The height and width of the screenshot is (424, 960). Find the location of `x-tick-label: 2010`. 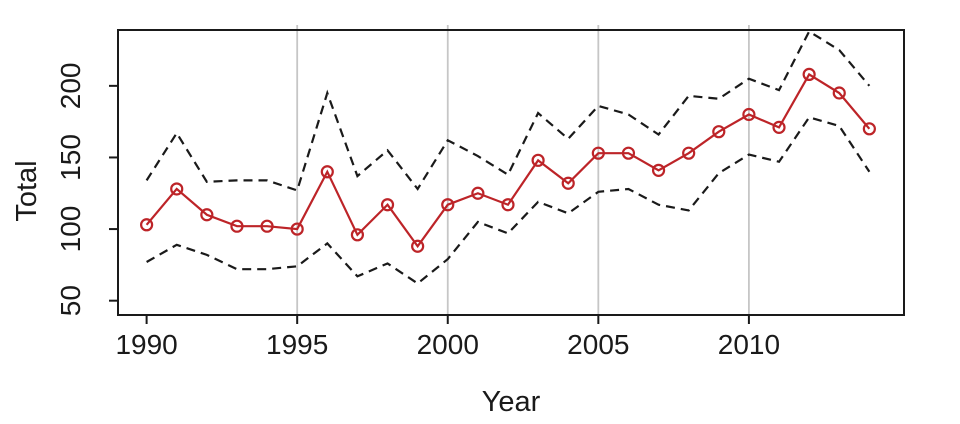

x-tick-label: 2010 is located at coordinates (749, 344).